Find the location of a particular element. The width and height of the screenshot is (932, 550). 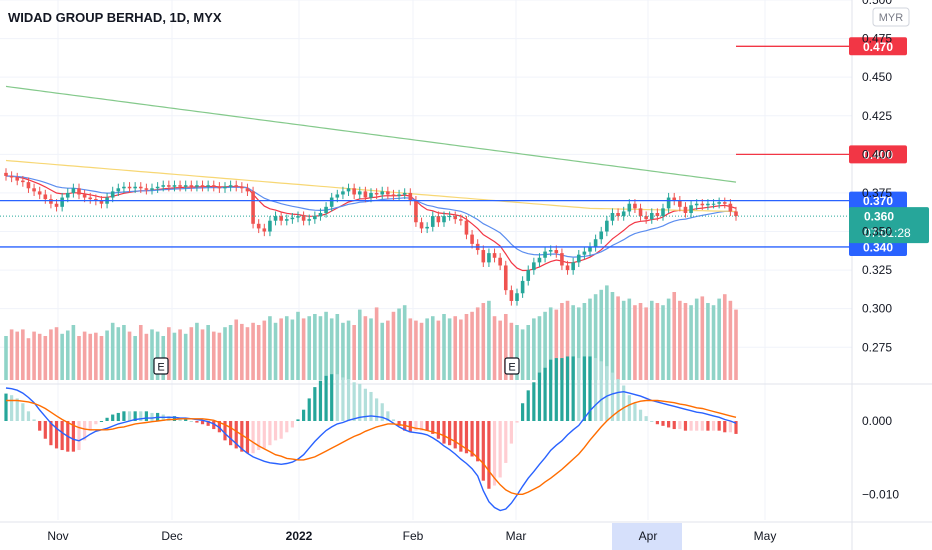

price-tick-label-4: 0.400 is located at coordinates (877, 154).